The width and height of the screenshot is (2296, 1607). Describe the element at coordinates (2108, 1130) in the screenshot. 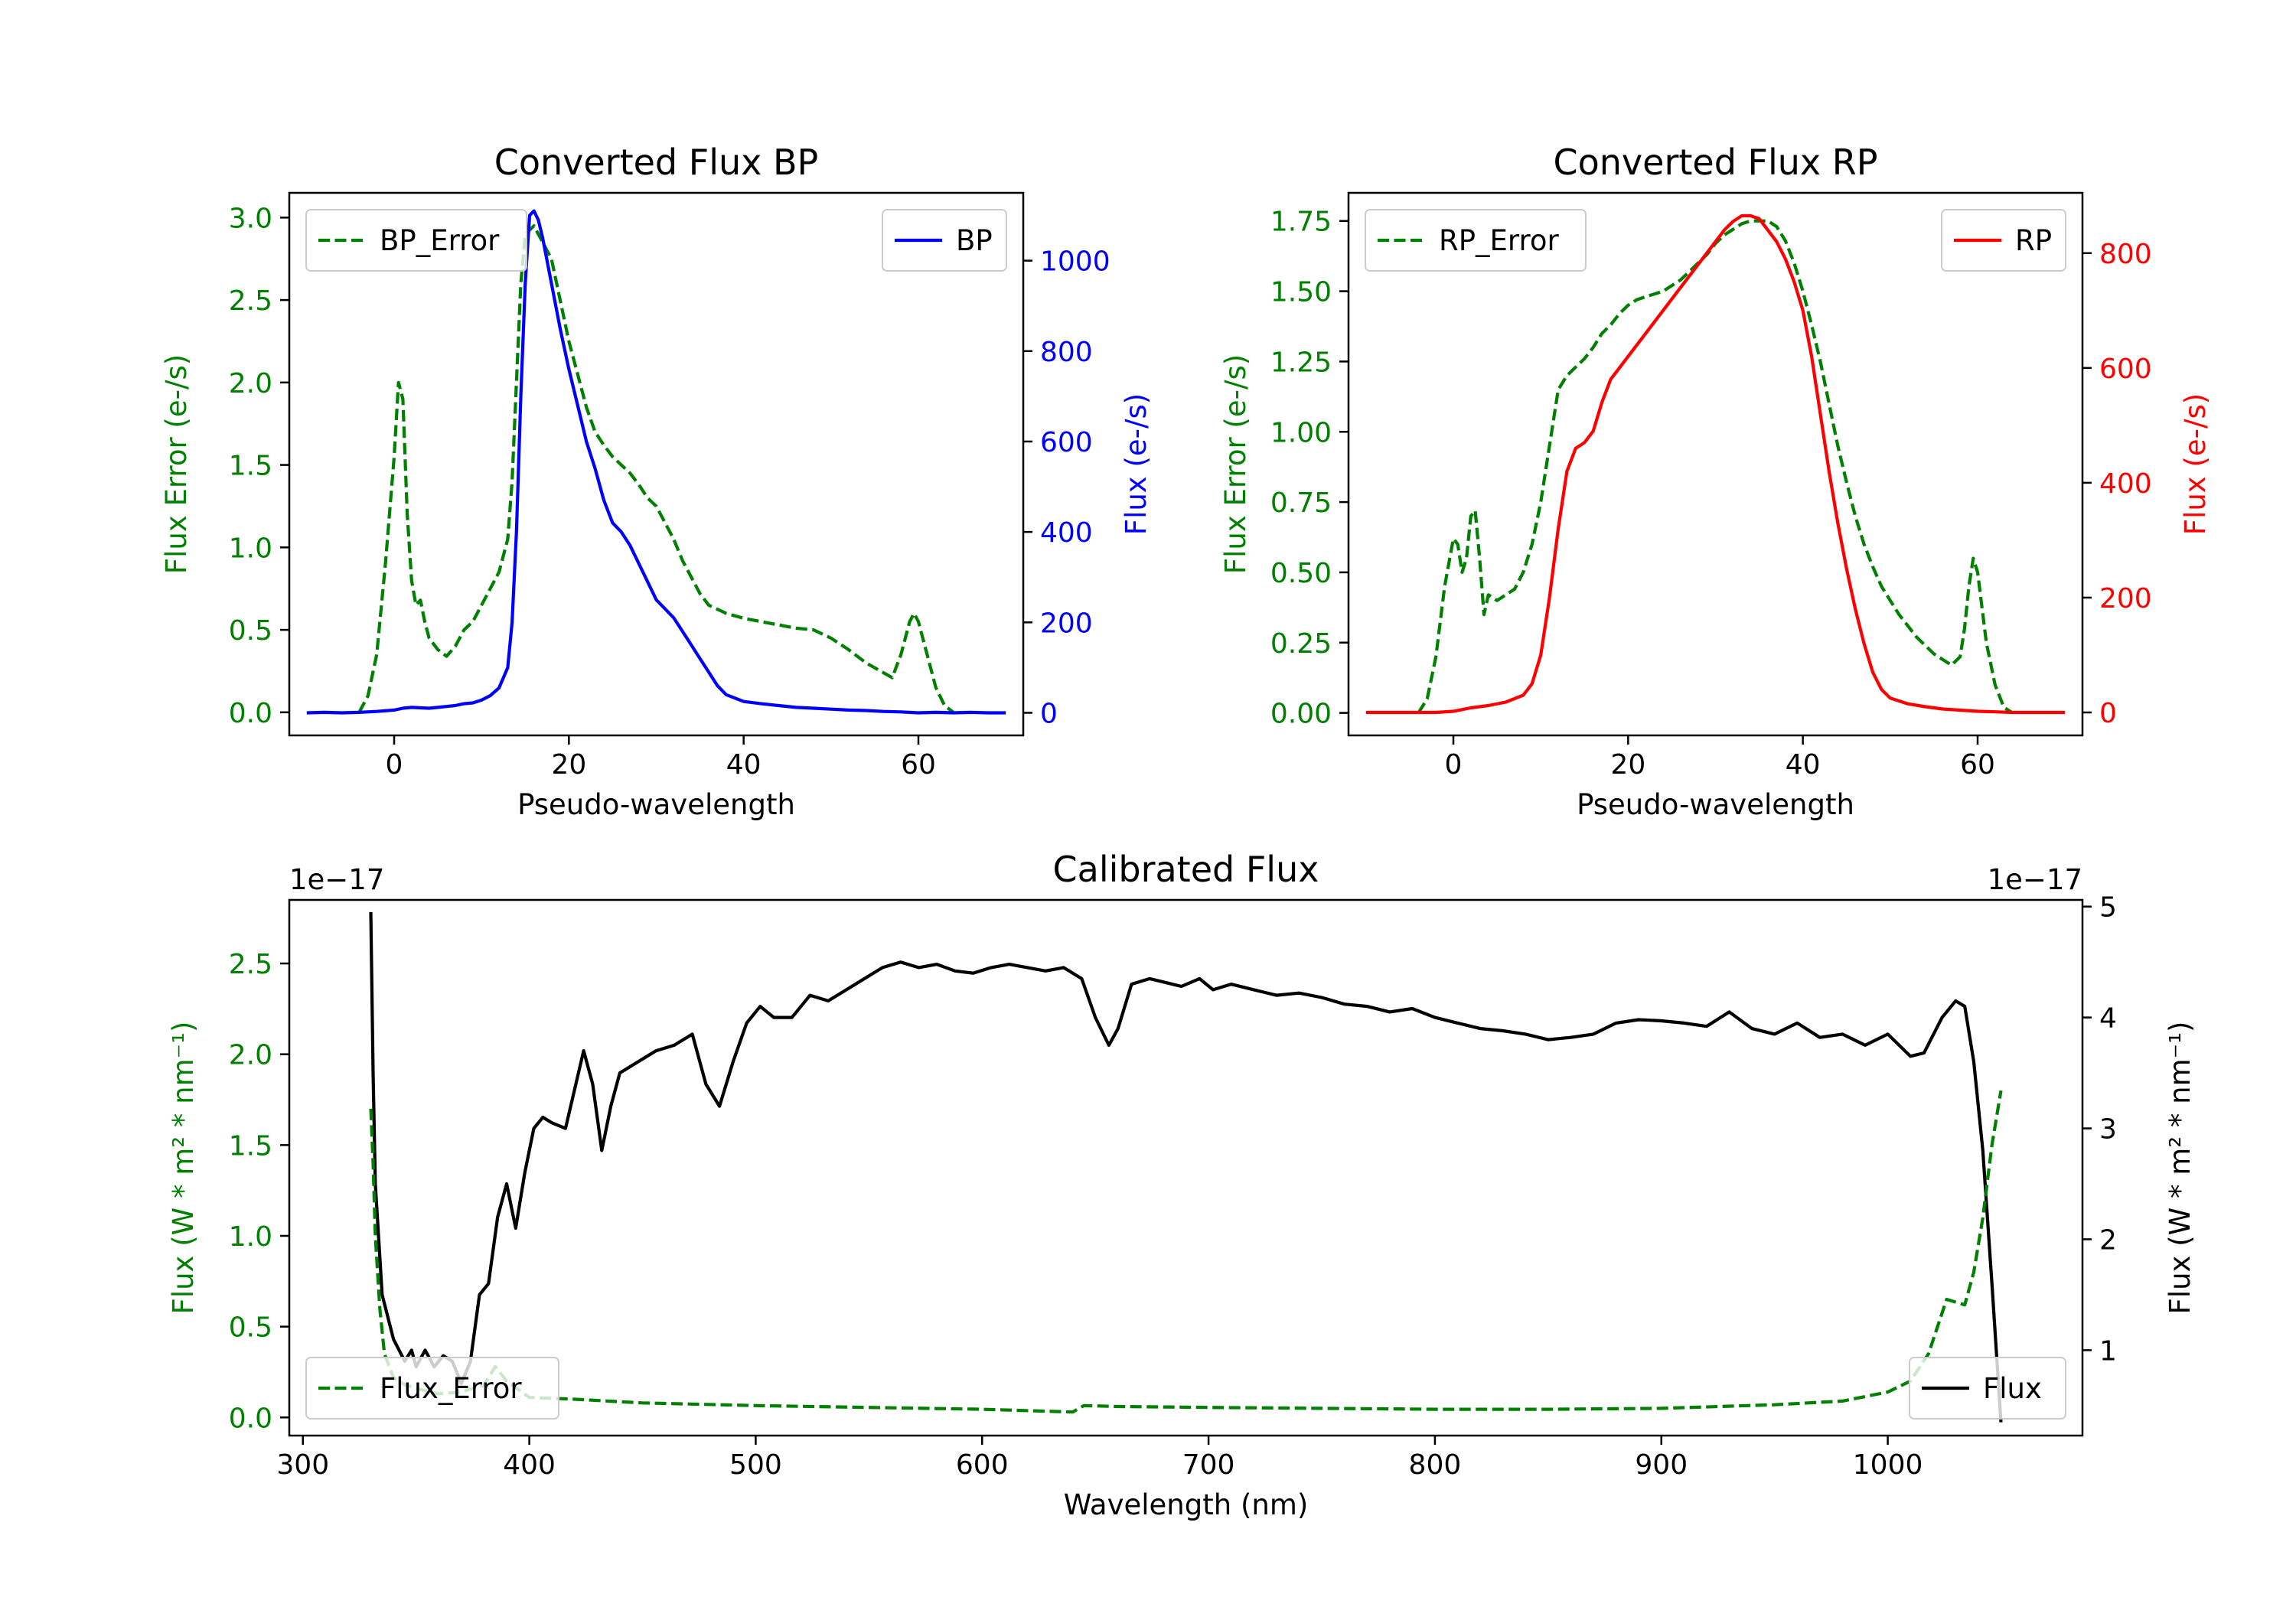

I see `y-tick-label-right: 3` at that location.